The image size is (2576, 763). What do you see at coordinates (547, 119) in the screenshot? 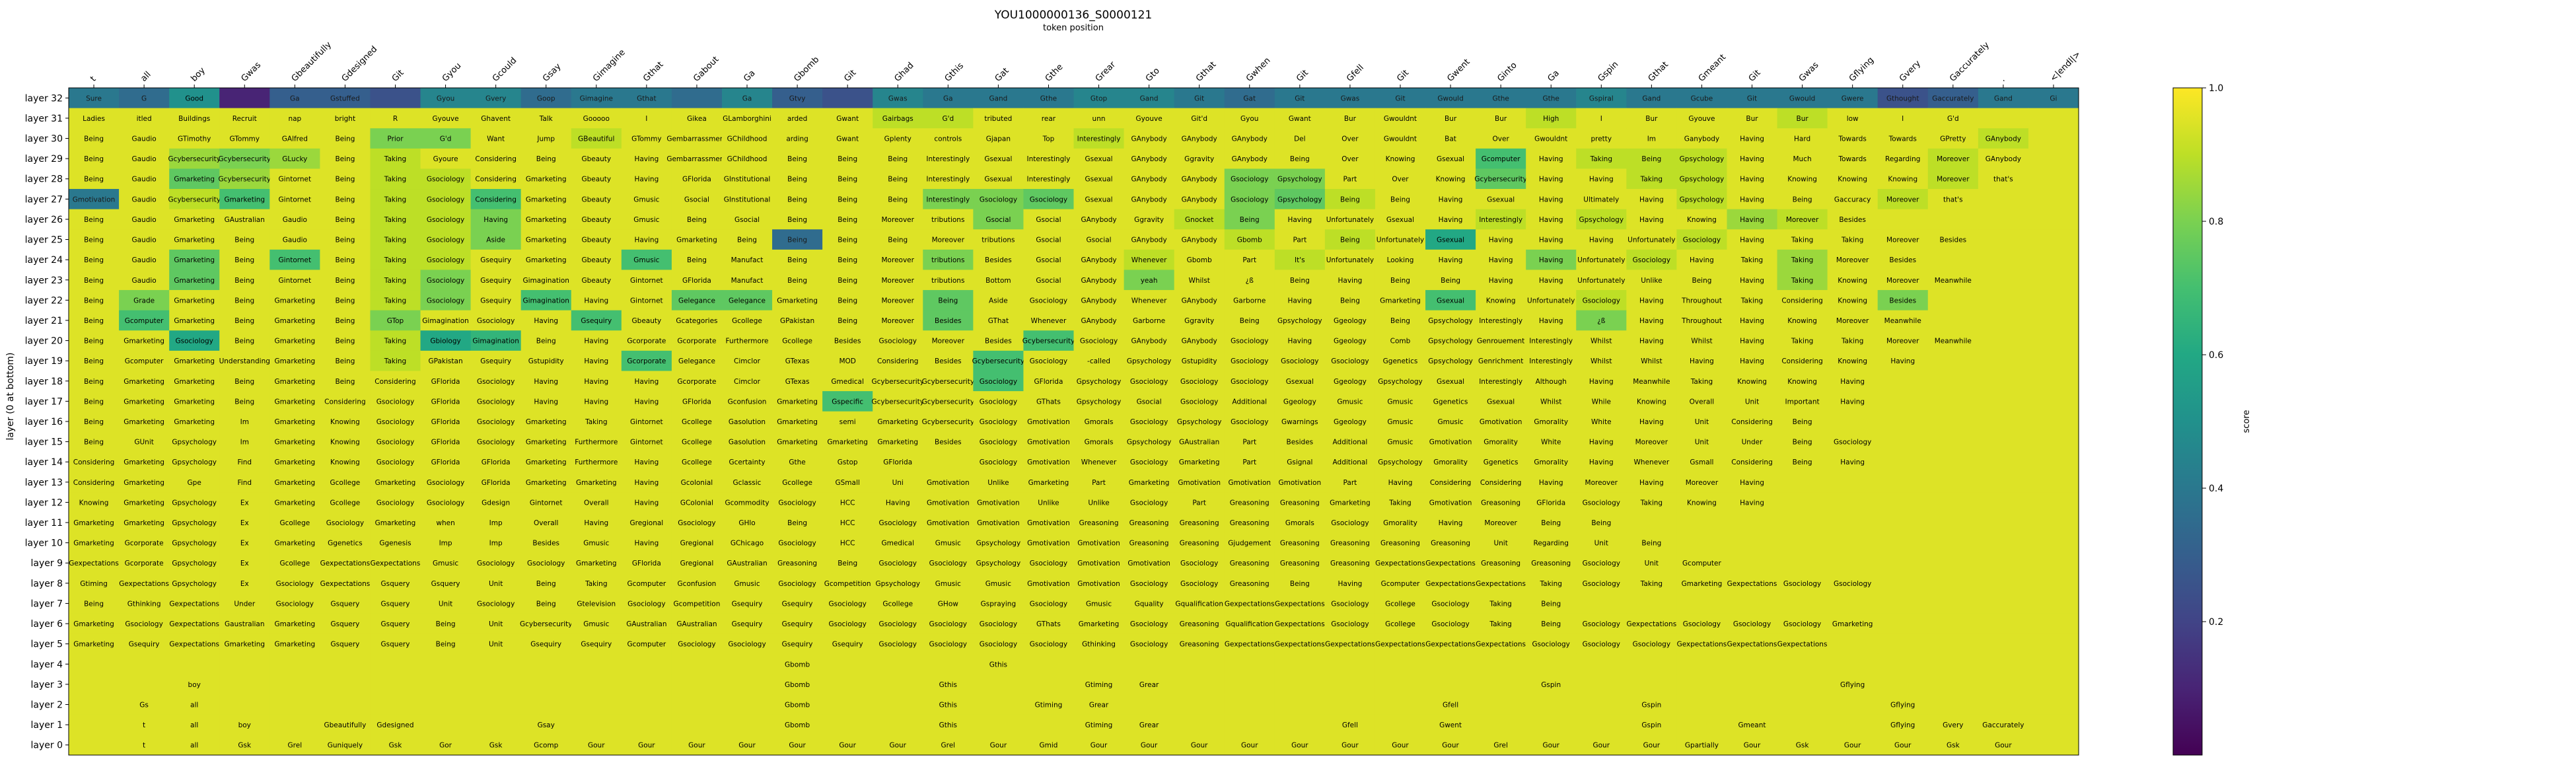
I see `cell-label: Talk` at bounding box center [547, 119].